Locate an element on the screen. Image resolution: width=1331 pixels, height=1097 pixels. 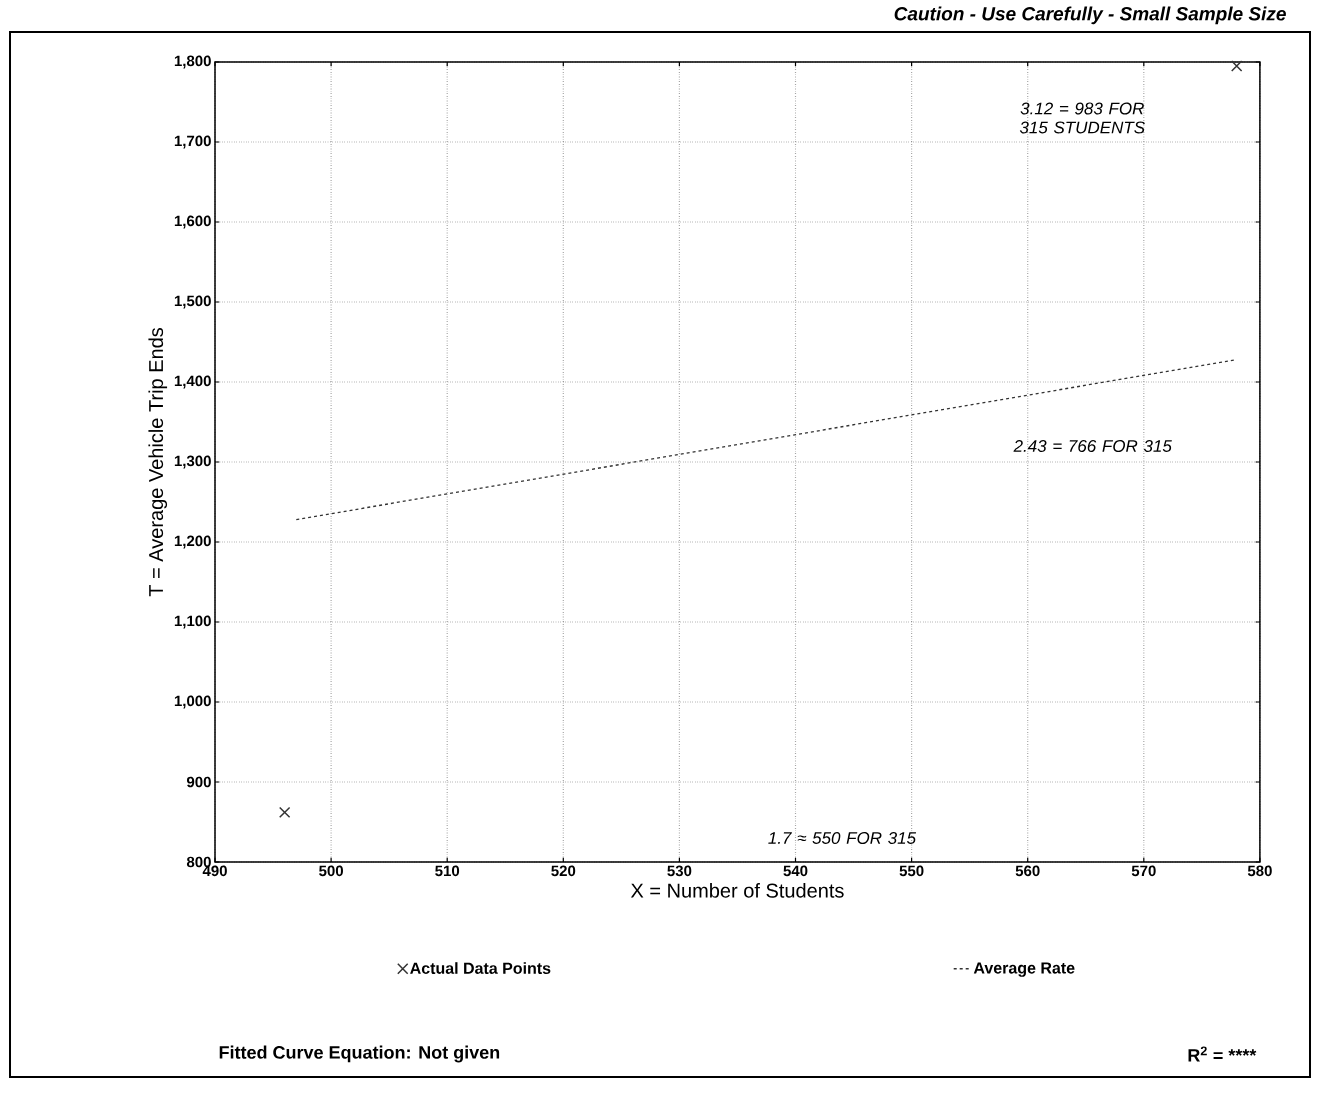
y-tick-label: 1,100 is located at coordinates (192, 622).